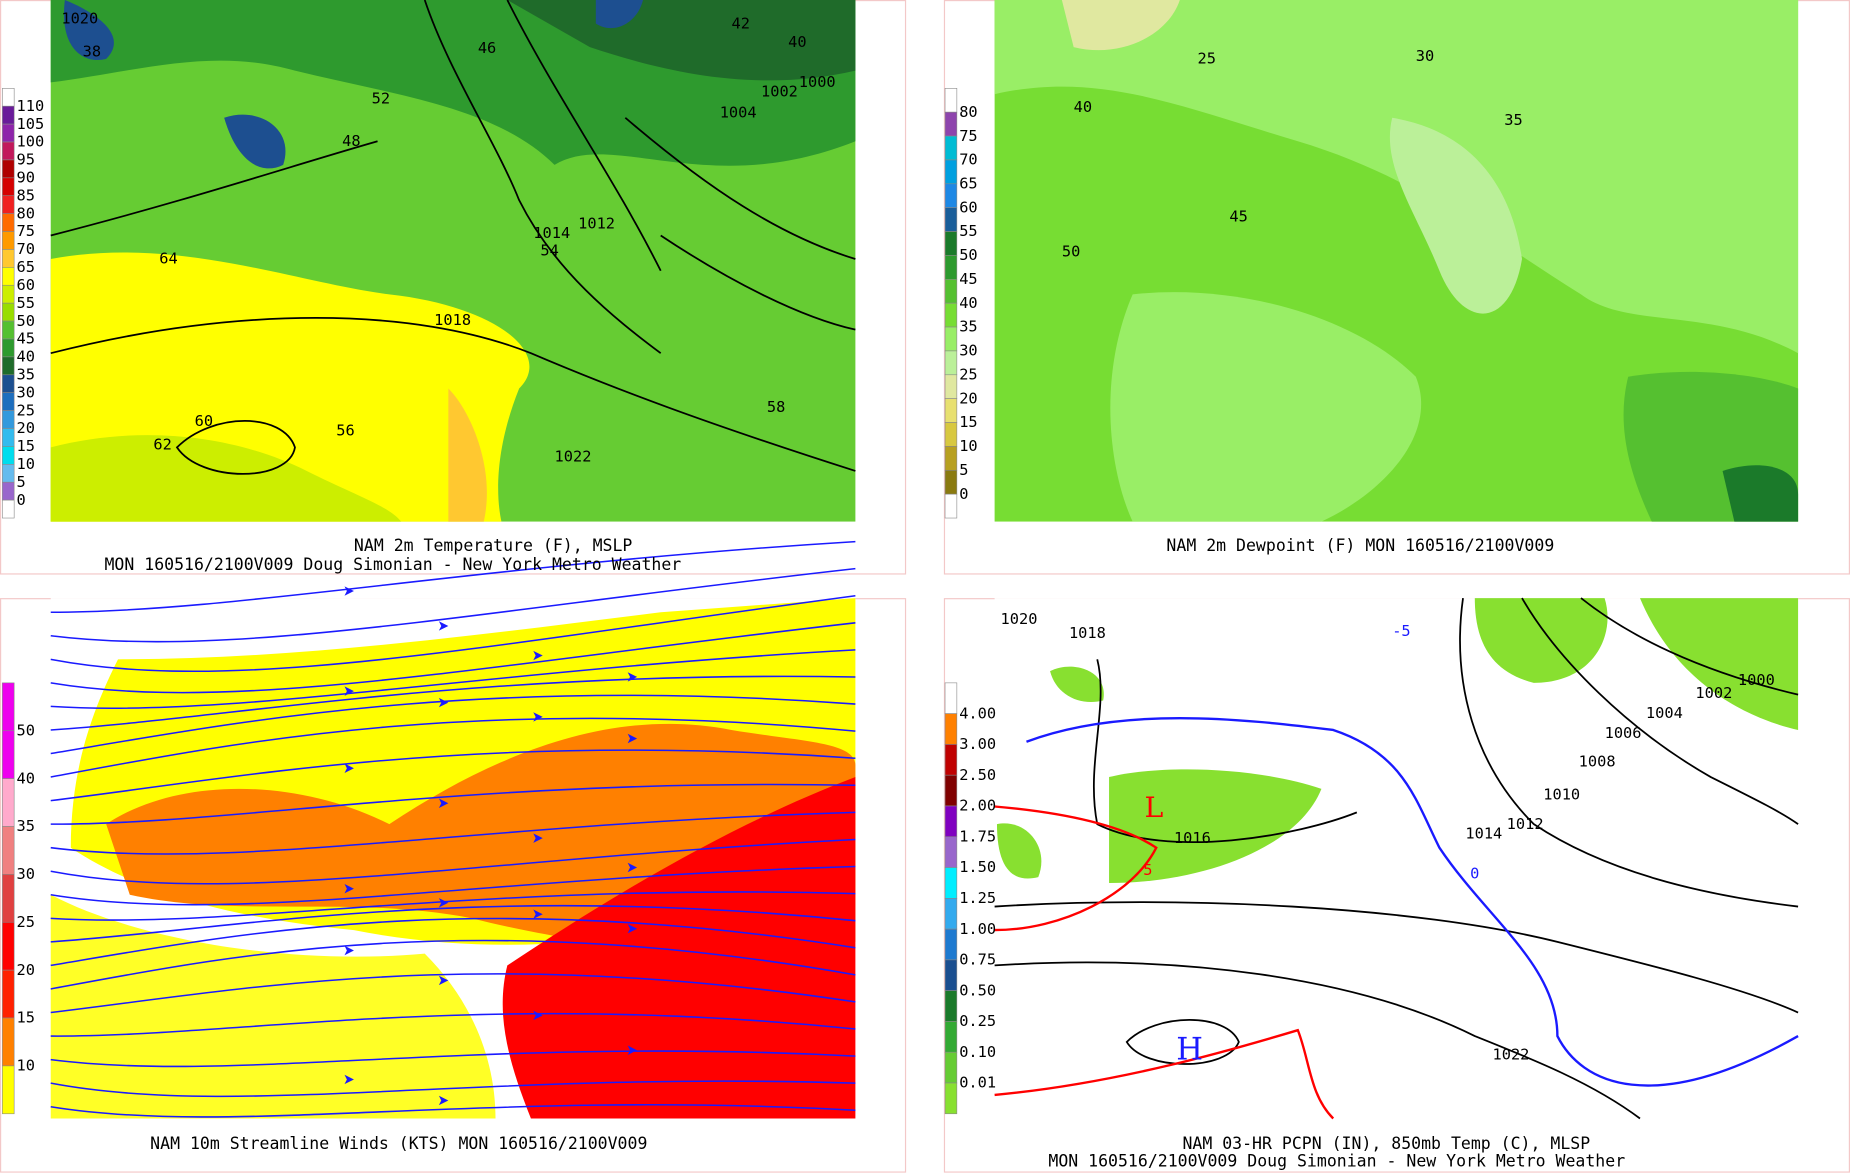  Describe the element at coordinates (968, 112) in the screenshot. I see `colorbar-label: 80` at that location.